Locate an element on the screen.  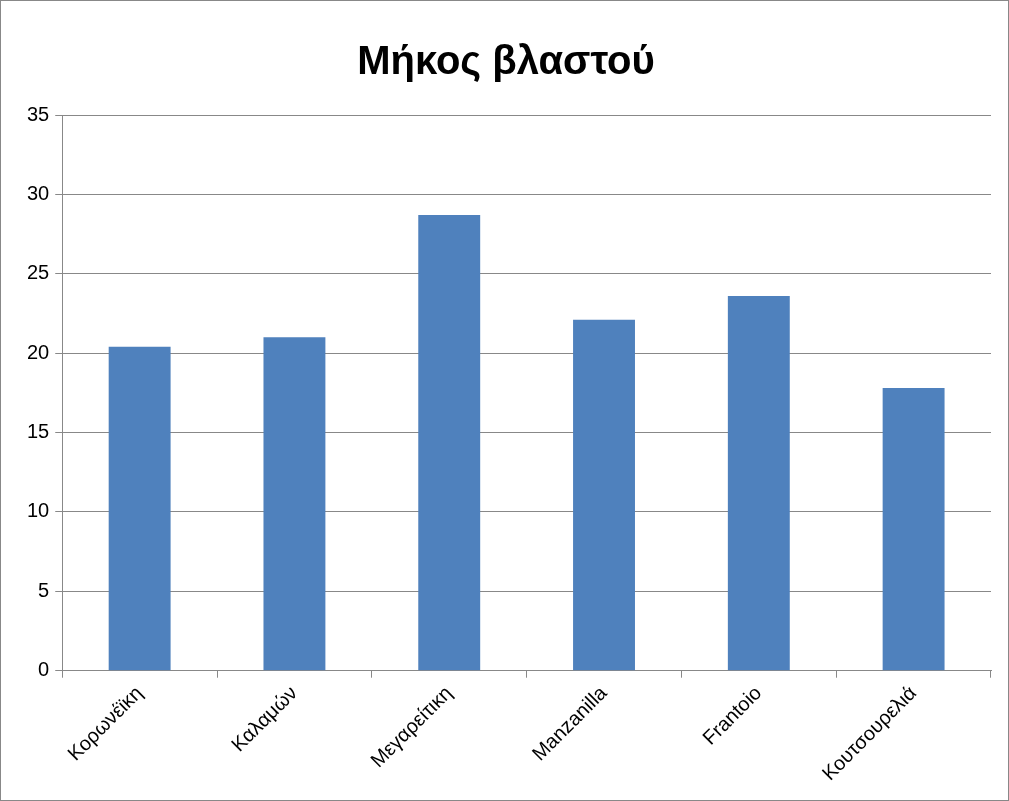
y-tick-label: 5 is located at coordinates (44, 589).